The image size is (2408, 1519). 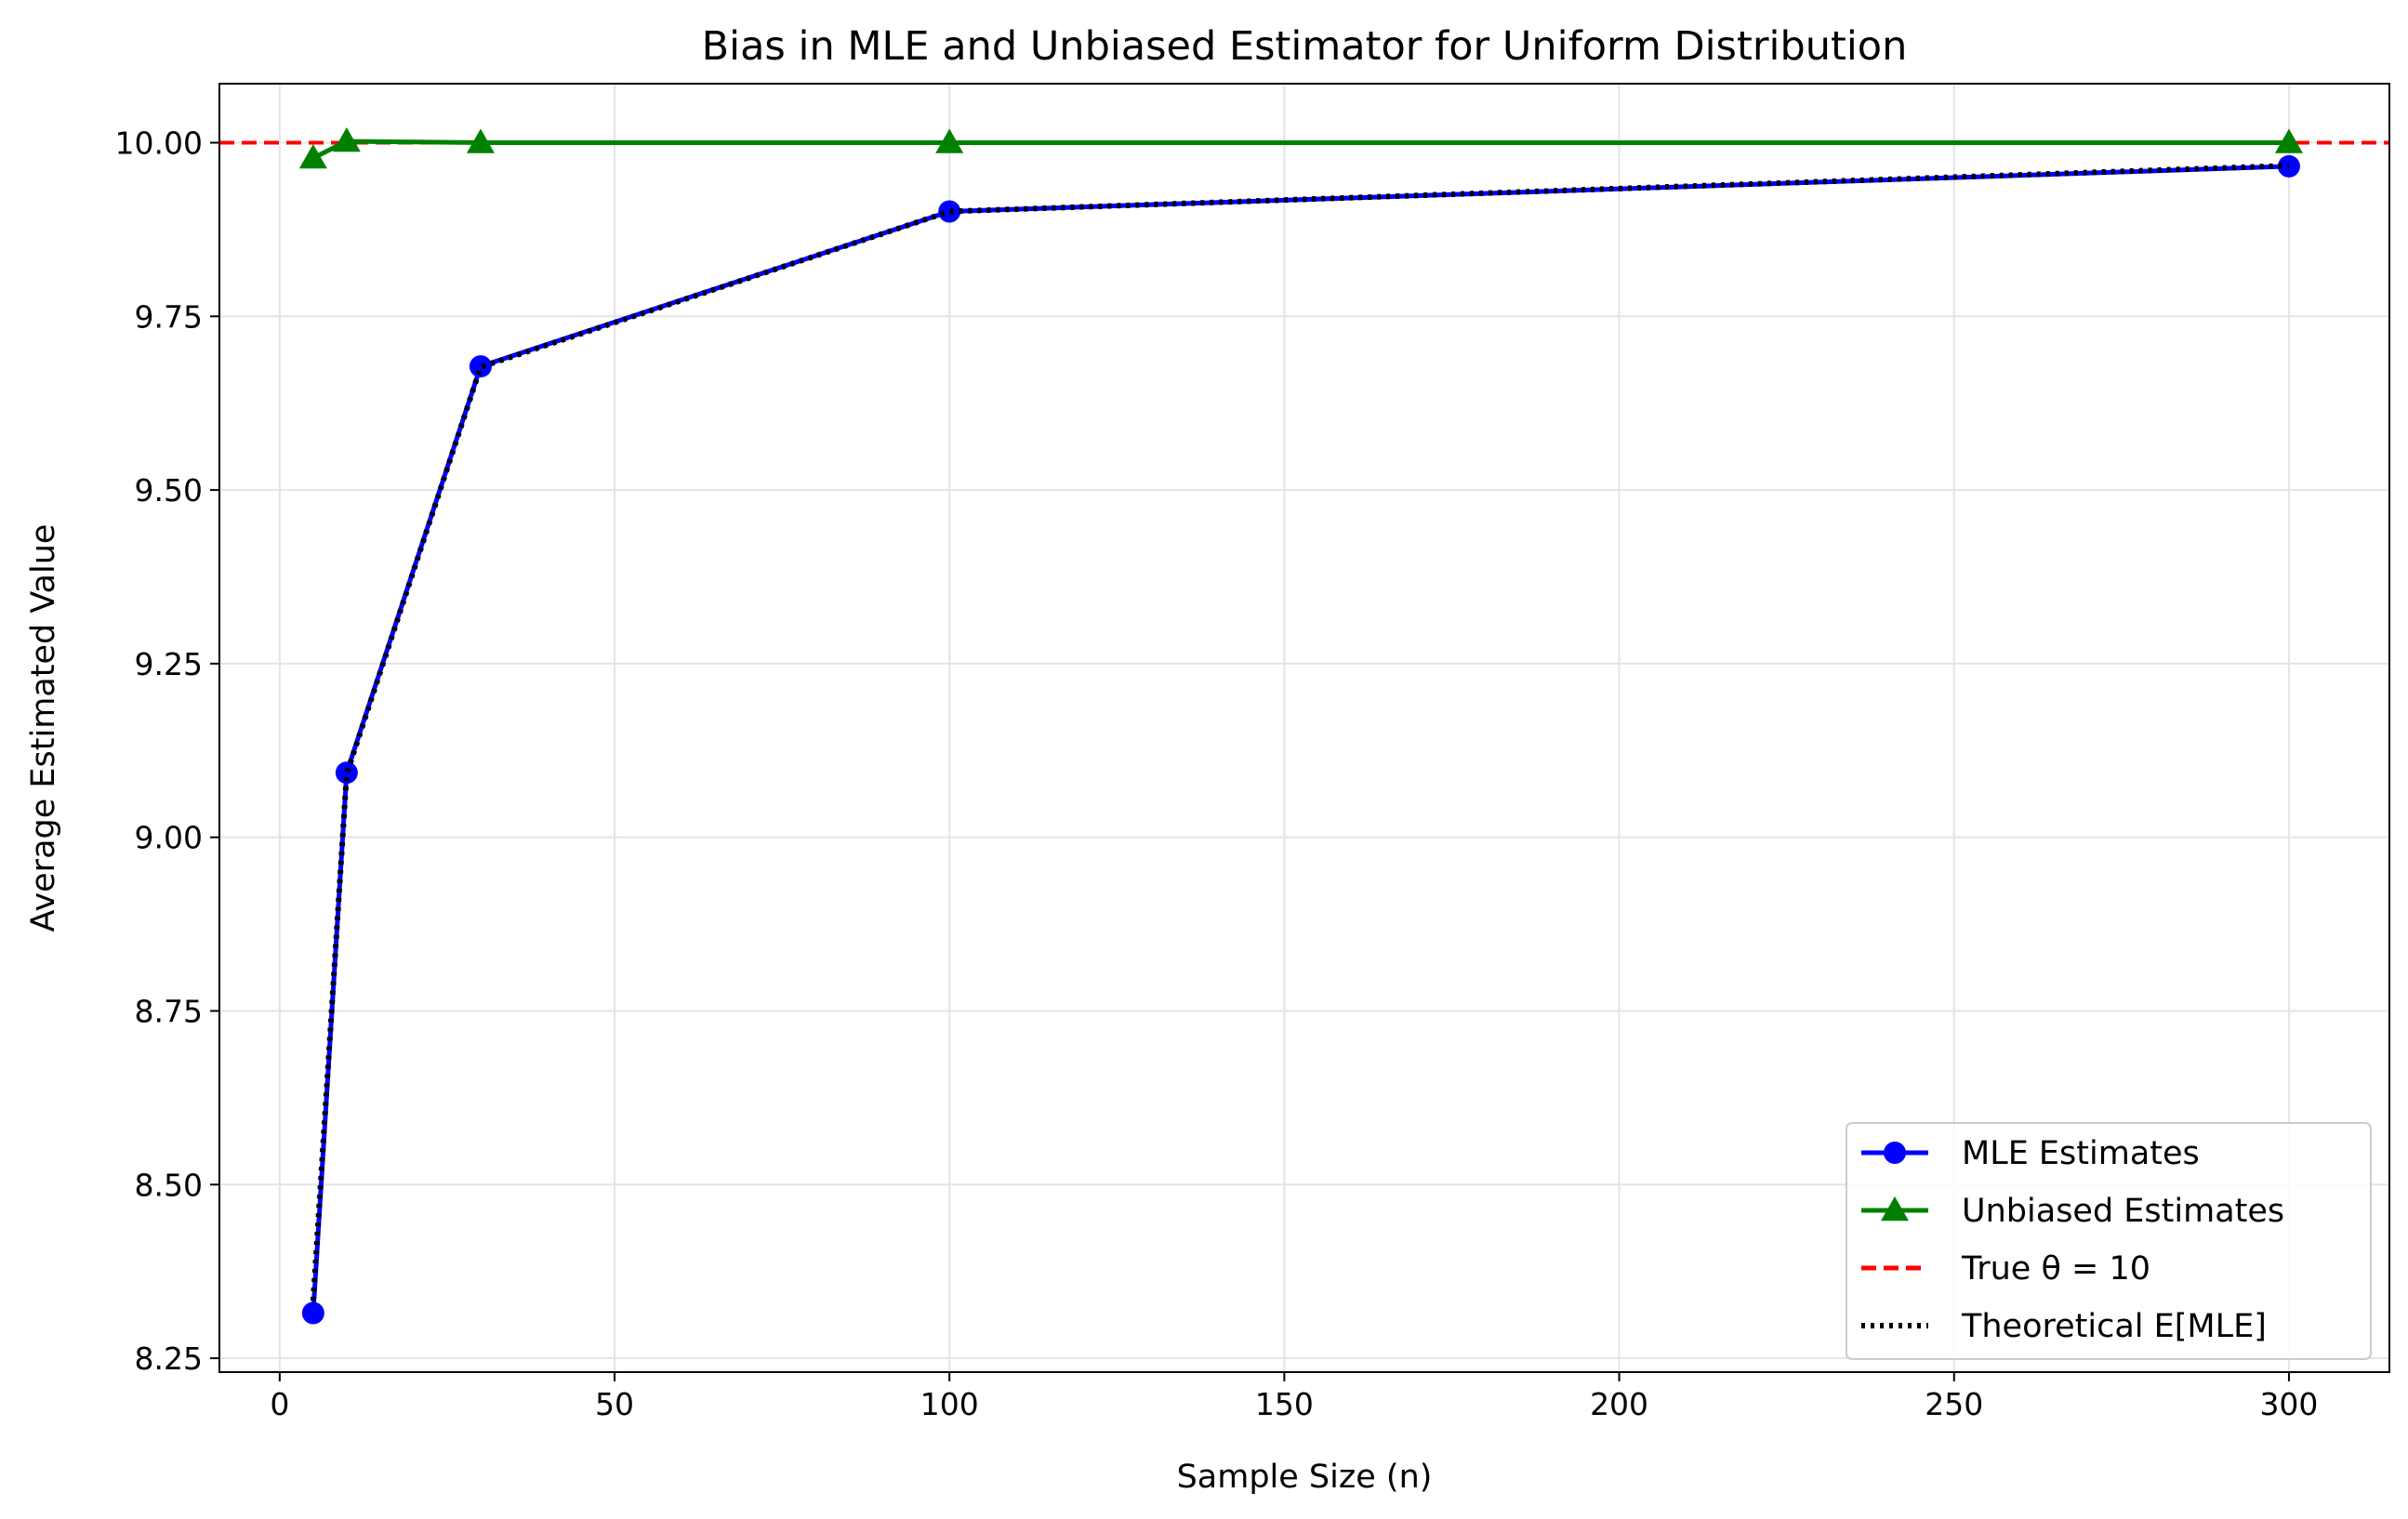 I want to click on y-tick-label: 9.25, so click(x=169, y=664).